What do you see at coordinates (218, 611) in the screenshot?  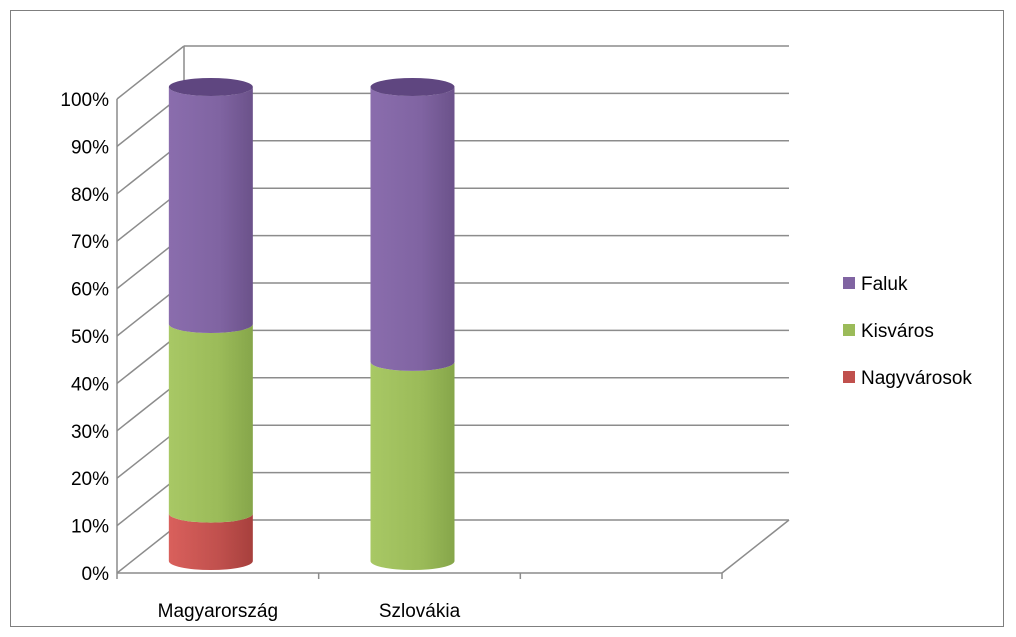 I see `category-label: Magyarország` at bounding box center [218, 611].